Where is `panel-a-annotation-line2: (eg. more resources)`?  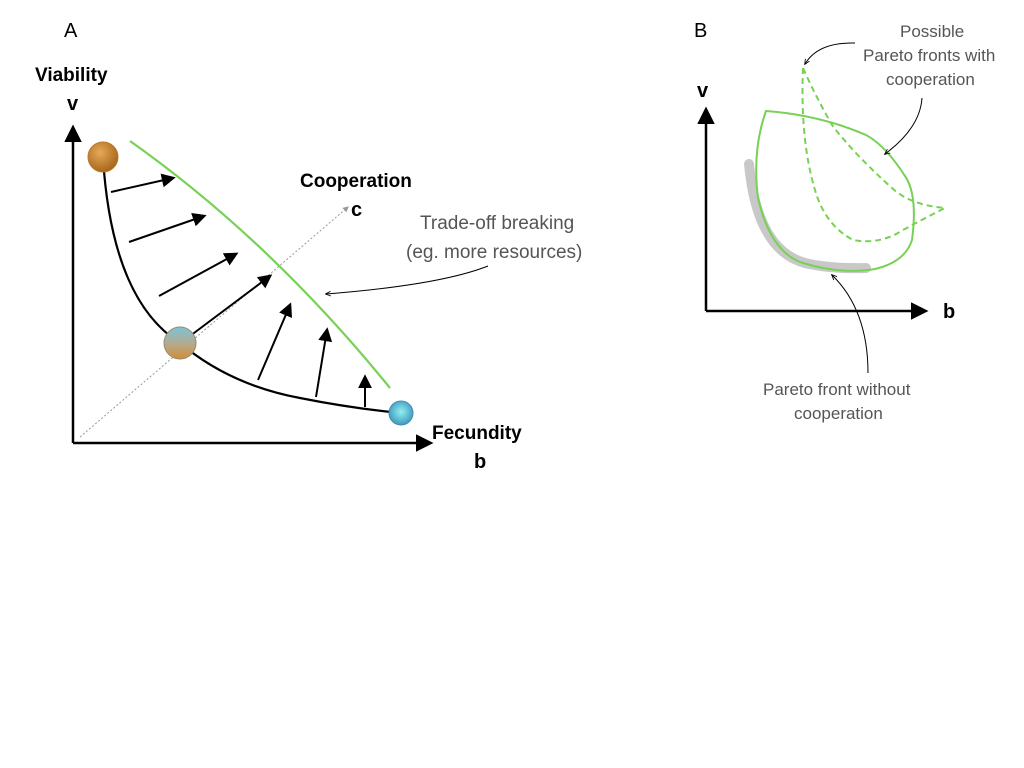
panel-a-annotation-line2: (eg. more resources) is located at coordinates (494, 252).